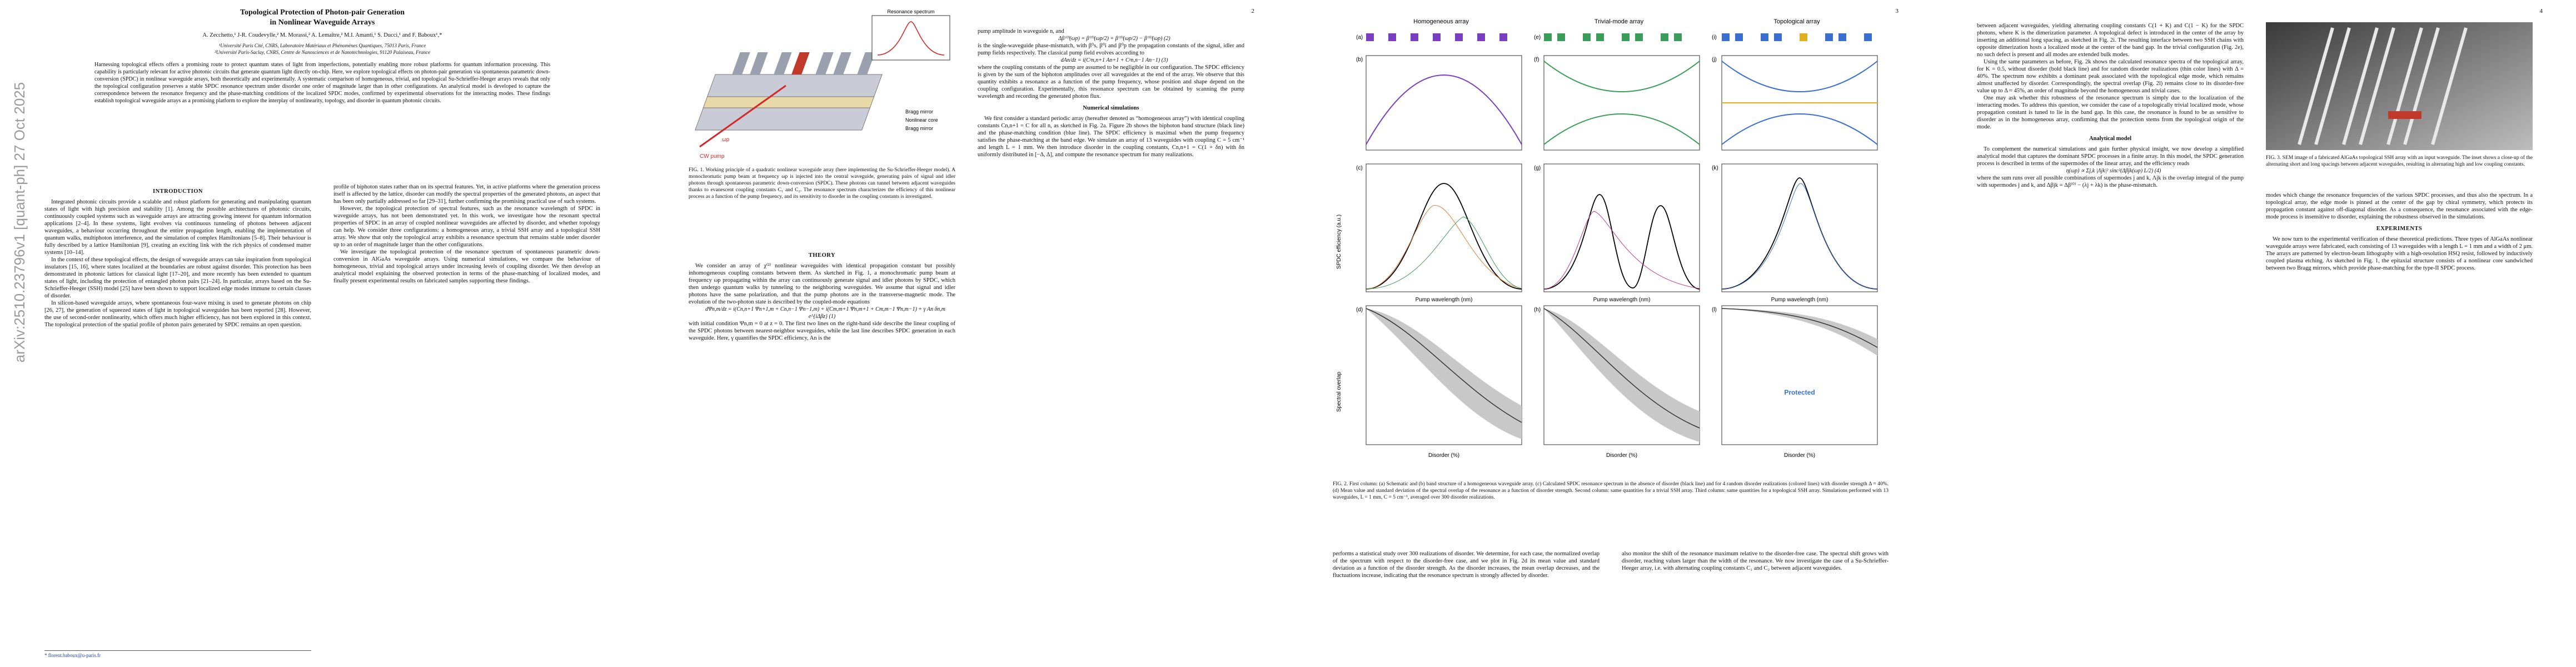 The height and width of the screenshot is (667, 2576). I want to click on inset-frame, so click(910, 38).